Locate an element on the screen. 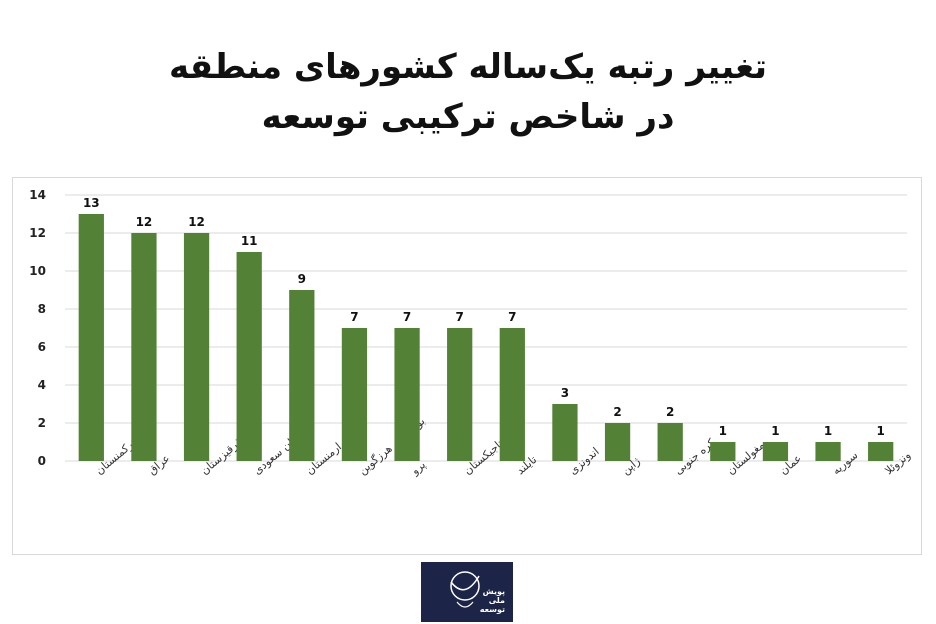 The width and height of the screenshot is (936, 624). chart-title: تغییر رتبه یک‌ساله کشورهای منطقه is located at coordinates (468, 67).